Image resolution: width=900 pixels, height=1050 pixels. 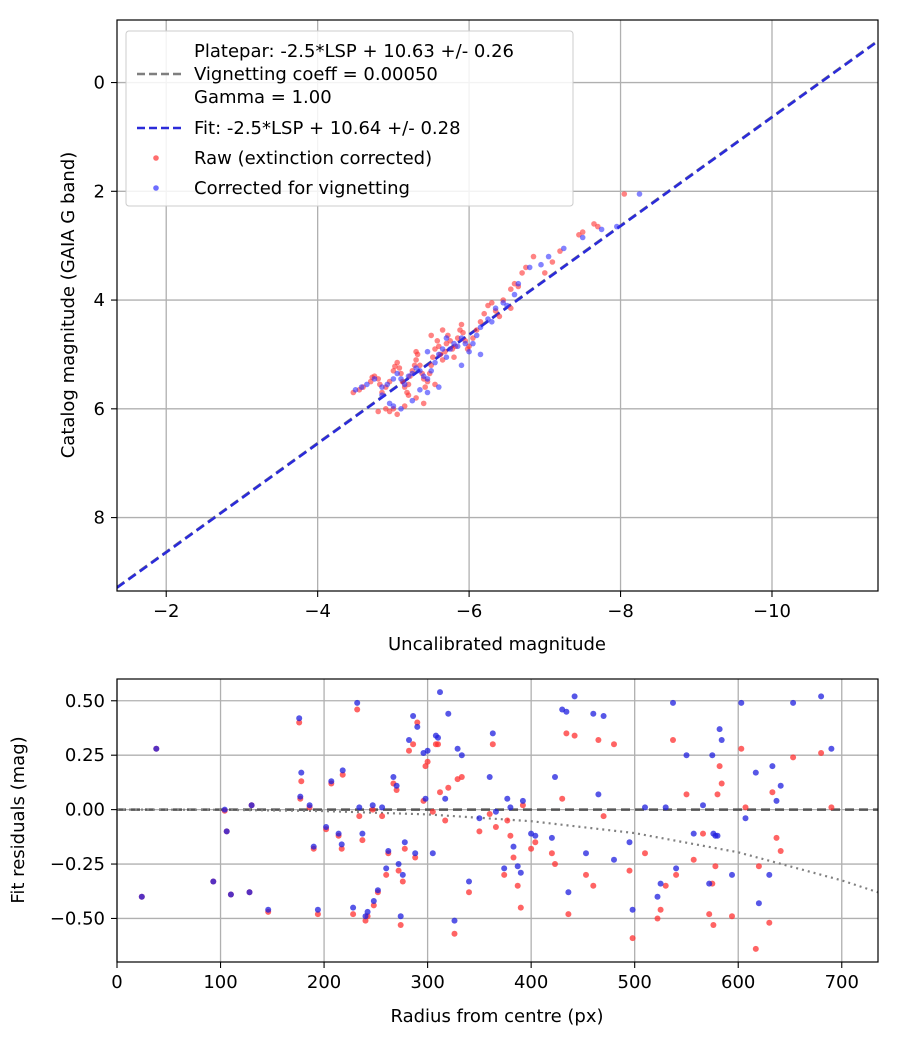 What do you see at coordinates (427, 982) in the screenshot?
I see `x-tick-label: 300` at bounding box center [427, 982].